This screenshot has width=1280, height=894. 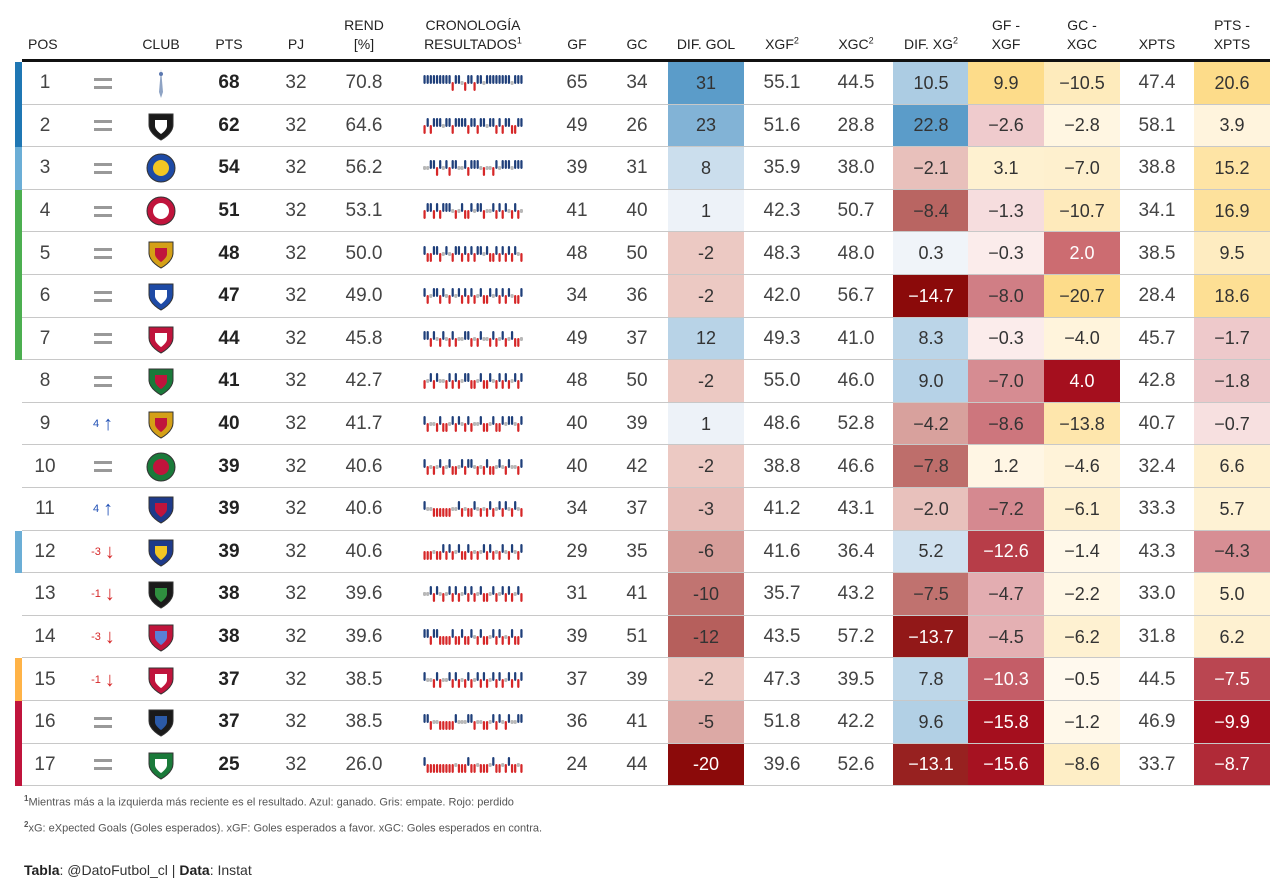 I want to click on points-cell: 48, so click(x=229, y=253).